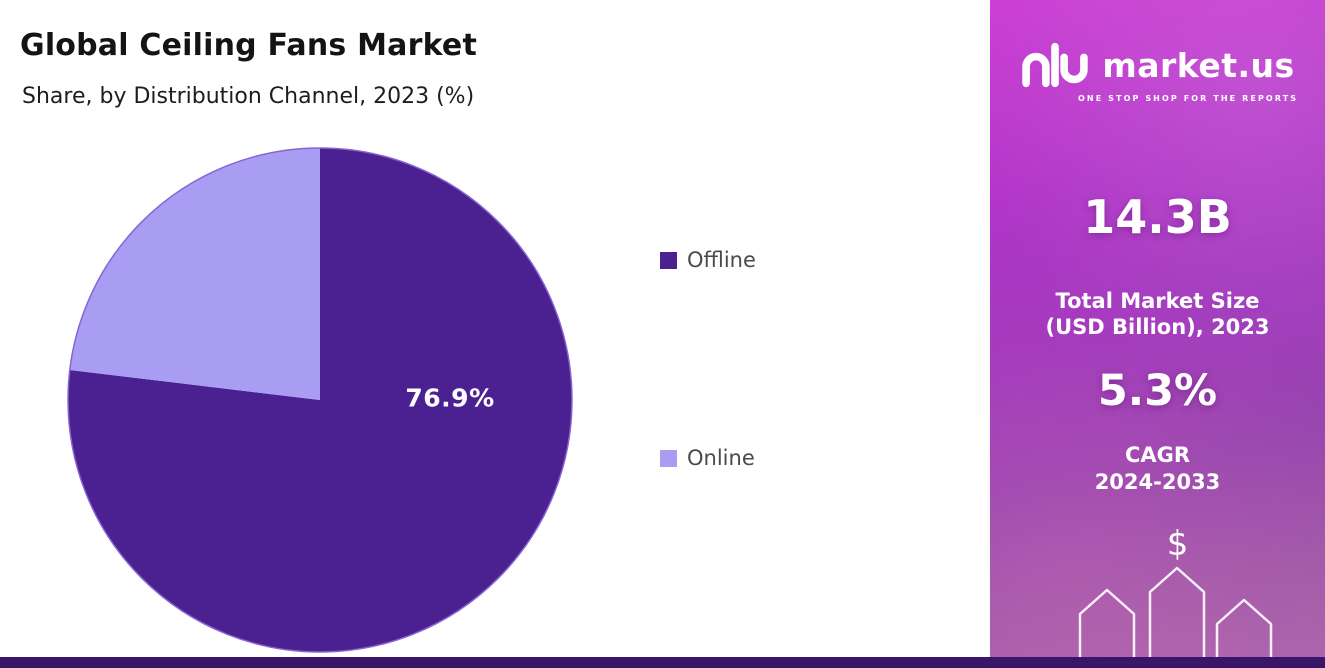 The width and height of the screenshot is (1325, 668). I want to click on stat-market-size-label-line1: Total Market Size, so click(1157, 301).